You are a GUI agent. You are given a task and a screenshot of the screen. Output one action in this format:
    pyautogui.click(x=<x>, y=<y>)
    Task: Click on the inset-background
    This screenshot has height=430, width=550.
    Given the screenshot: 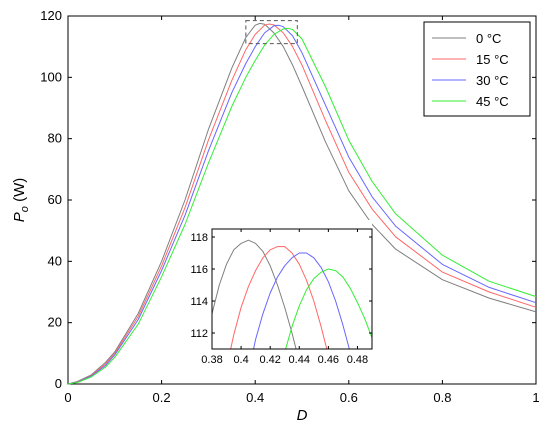 What is the action you would take?
    pyautogui.click(x=289, y=285)
    